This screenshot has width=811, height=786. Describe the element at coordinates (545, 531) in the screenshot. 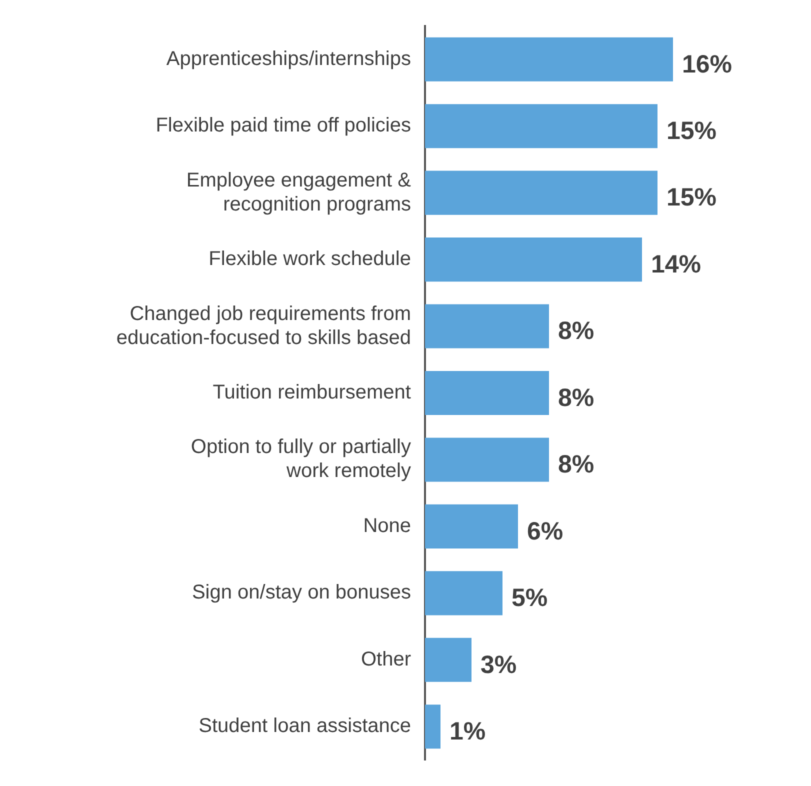

I see `data-label: 6%` at that location.